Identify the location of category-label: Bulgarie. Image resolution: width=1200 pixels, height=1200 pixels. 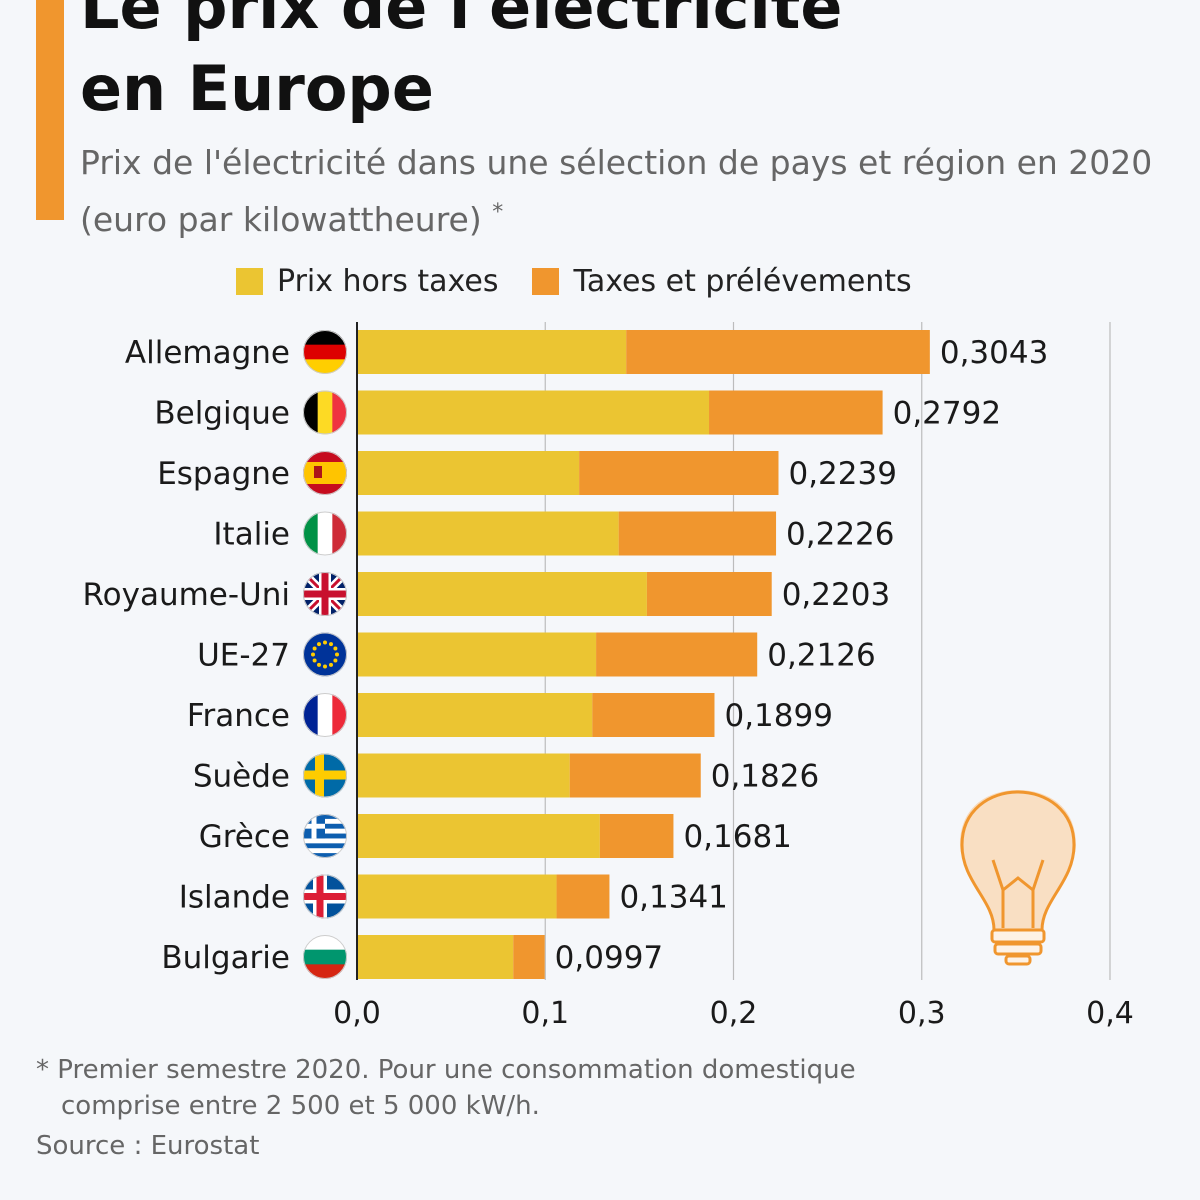
(225, 958).